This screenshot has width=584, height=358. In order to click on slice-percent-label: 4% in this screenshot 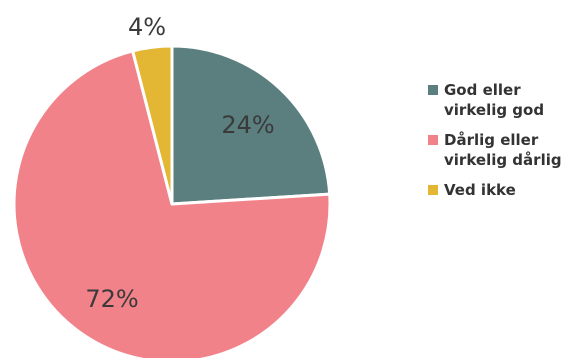, I will do `click(147, 27)`.